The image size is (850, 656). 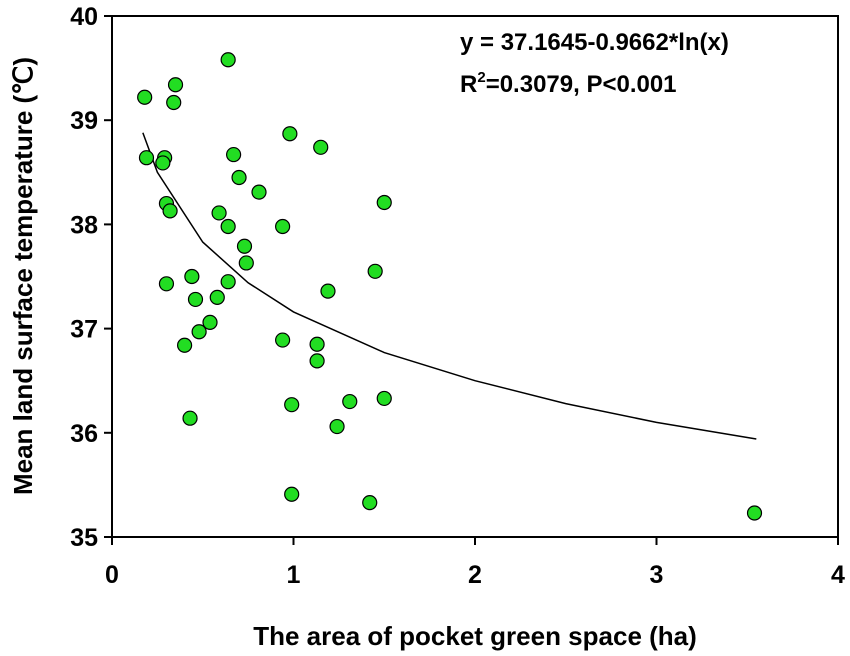 I want to click on superscript: 2, so click(x=481, y=77).